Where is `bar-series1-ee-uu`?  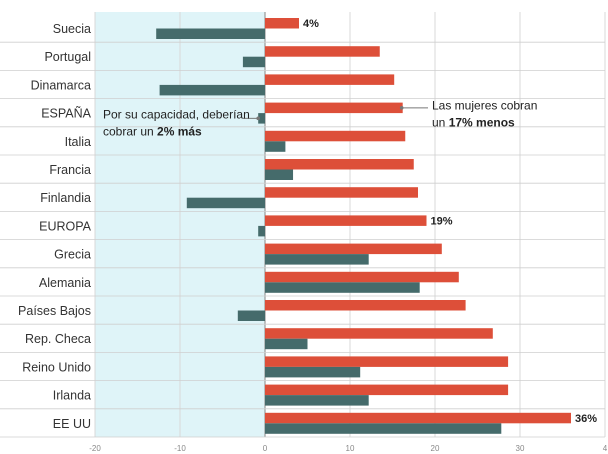
bar-series1-ee-uu is located at coordinates (418, 418).